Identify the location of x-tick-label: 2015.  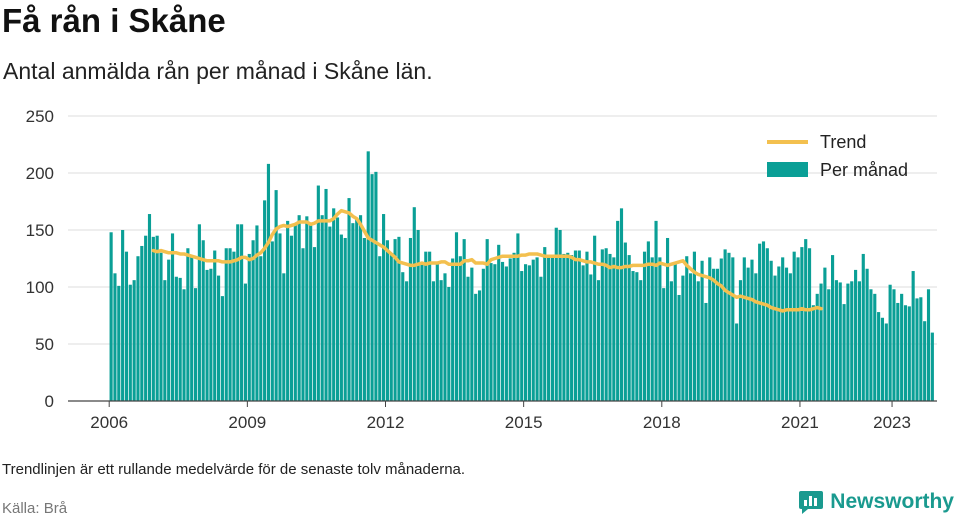
(524, 422).